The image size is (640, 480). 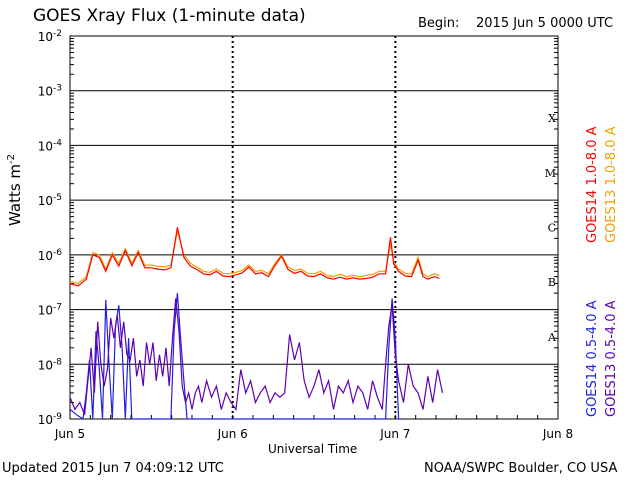 What do you see at coordinates (50, 419) in the screenshot?
I see `y-tick-label: 10-9` at bounding box center [50, 419].